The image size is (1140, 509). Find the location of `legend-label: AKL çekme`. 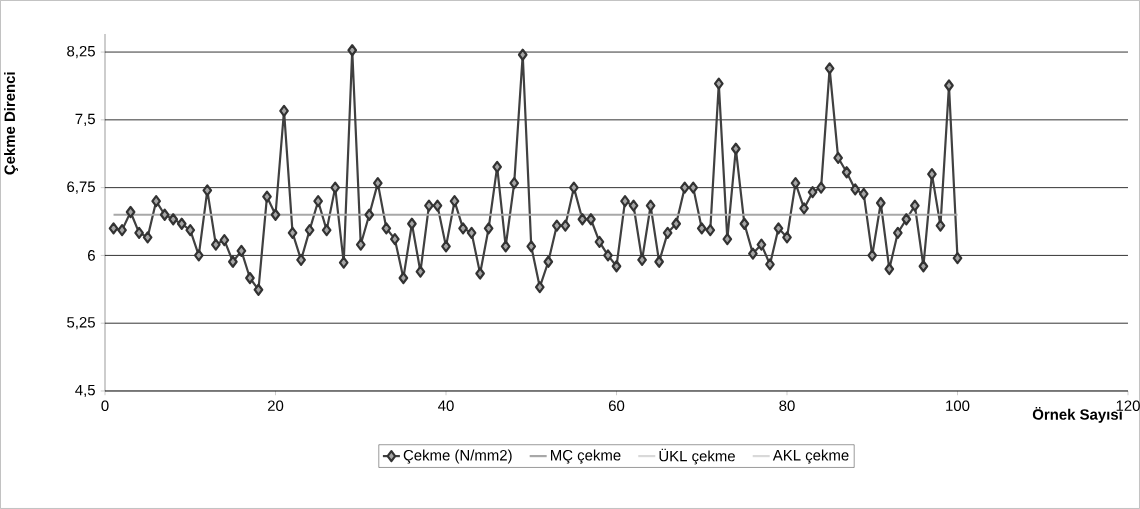

legend-label: AKL çekme is located at coordinates (810, 456).